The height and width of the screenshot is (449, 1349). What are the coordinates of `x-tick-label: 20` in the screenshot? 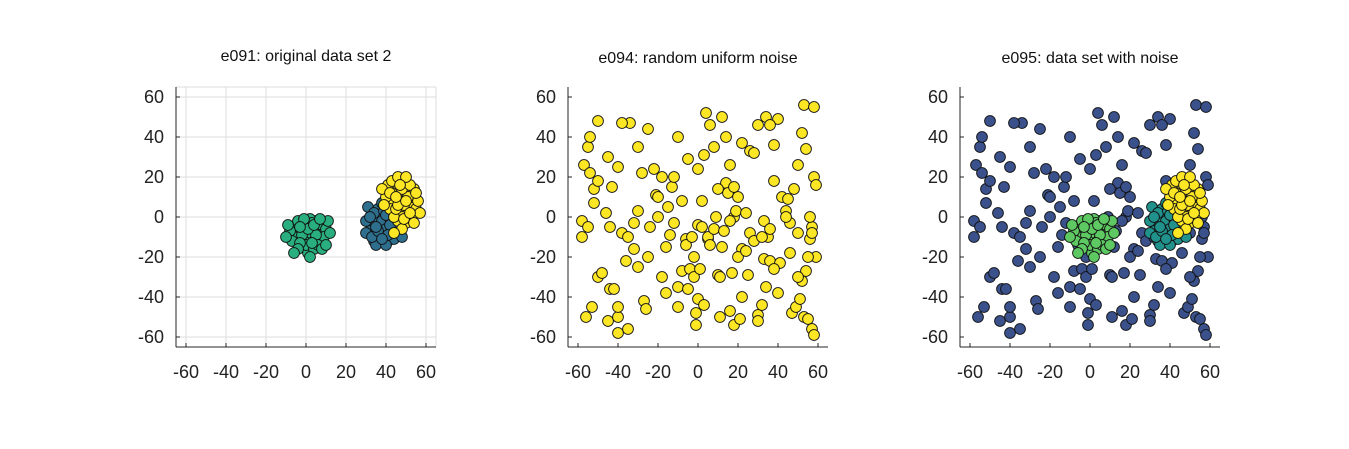 It's located at (346, 372).